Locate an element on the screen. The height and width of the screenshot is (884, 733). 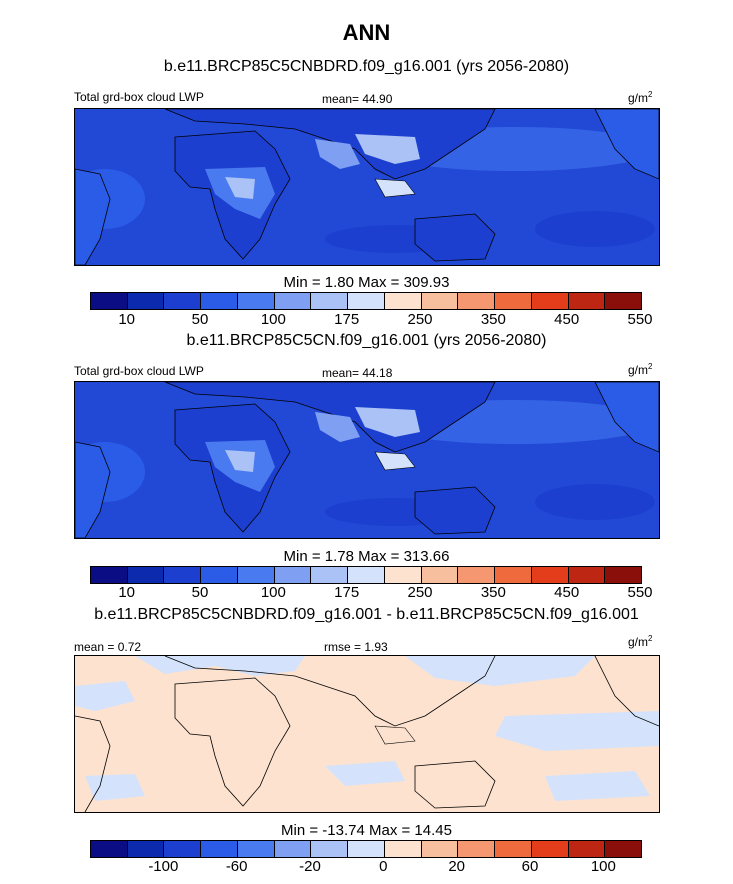
panel2-south-america is located at coordinates (93, 489).